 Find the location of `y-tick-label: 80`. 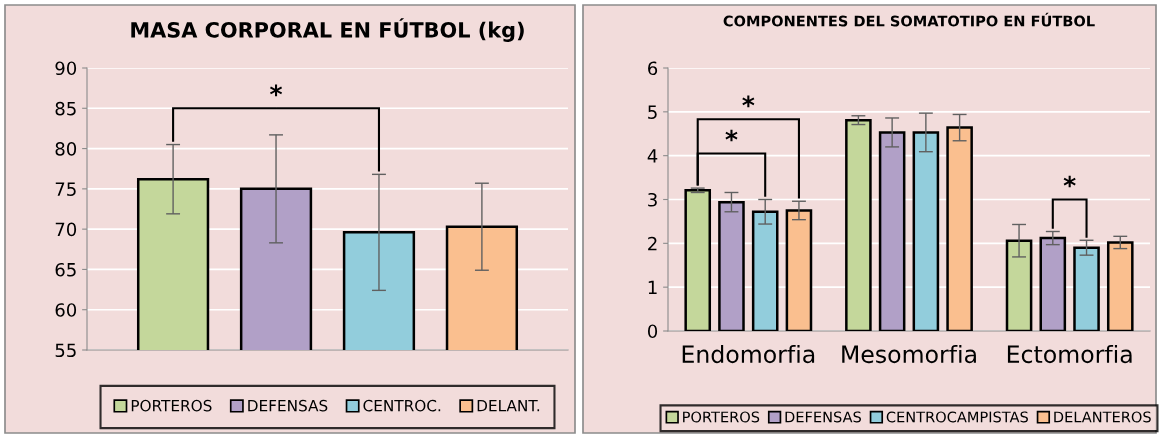

y-tick-label: 80 is located at coordinates (66, 149).